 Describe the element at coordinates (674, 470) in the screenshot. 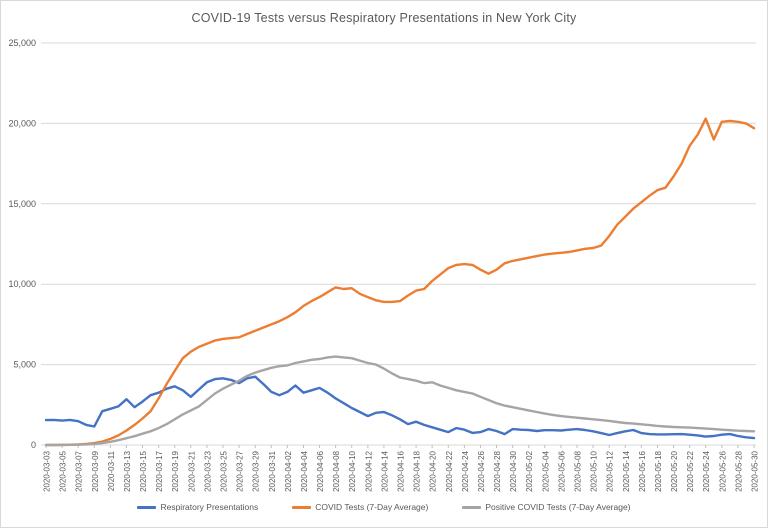

I see `x-tick-label: 2020-05-20` at that location.